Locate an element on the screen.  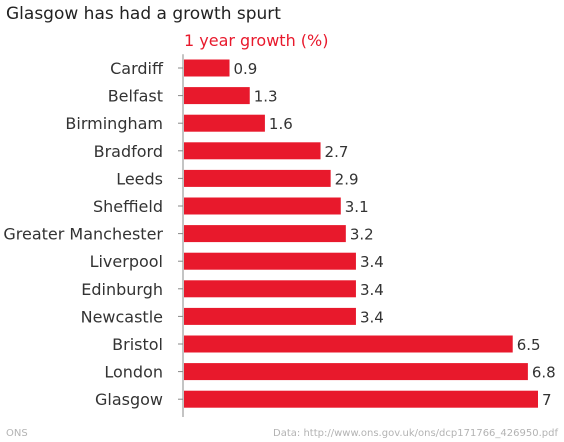
value-label: 7 is located at coordinates (547, 400).